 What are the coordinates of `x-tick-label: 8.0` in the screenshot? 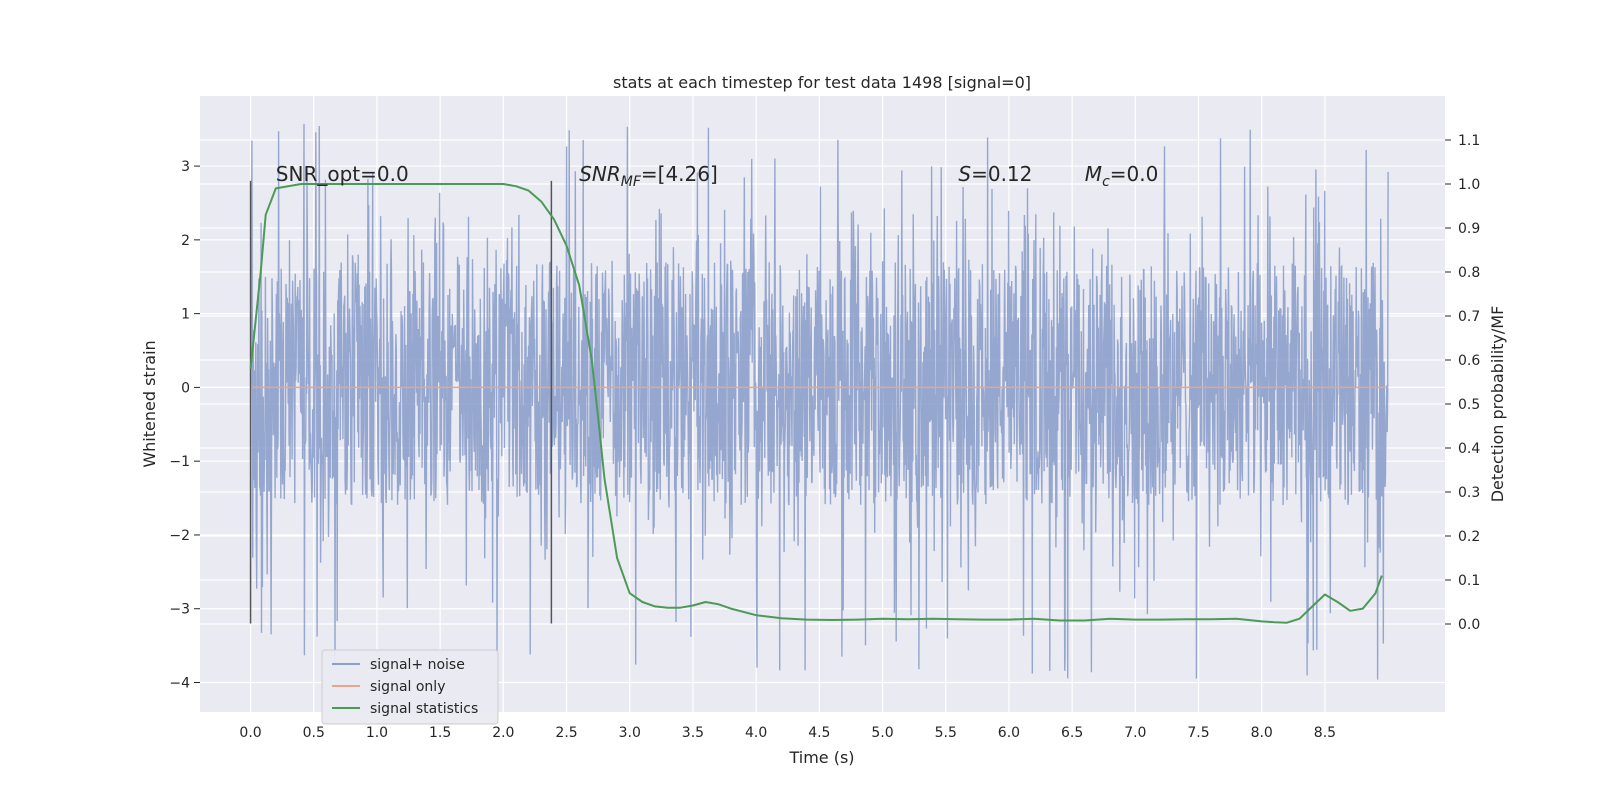 It's located at (1262, 733).